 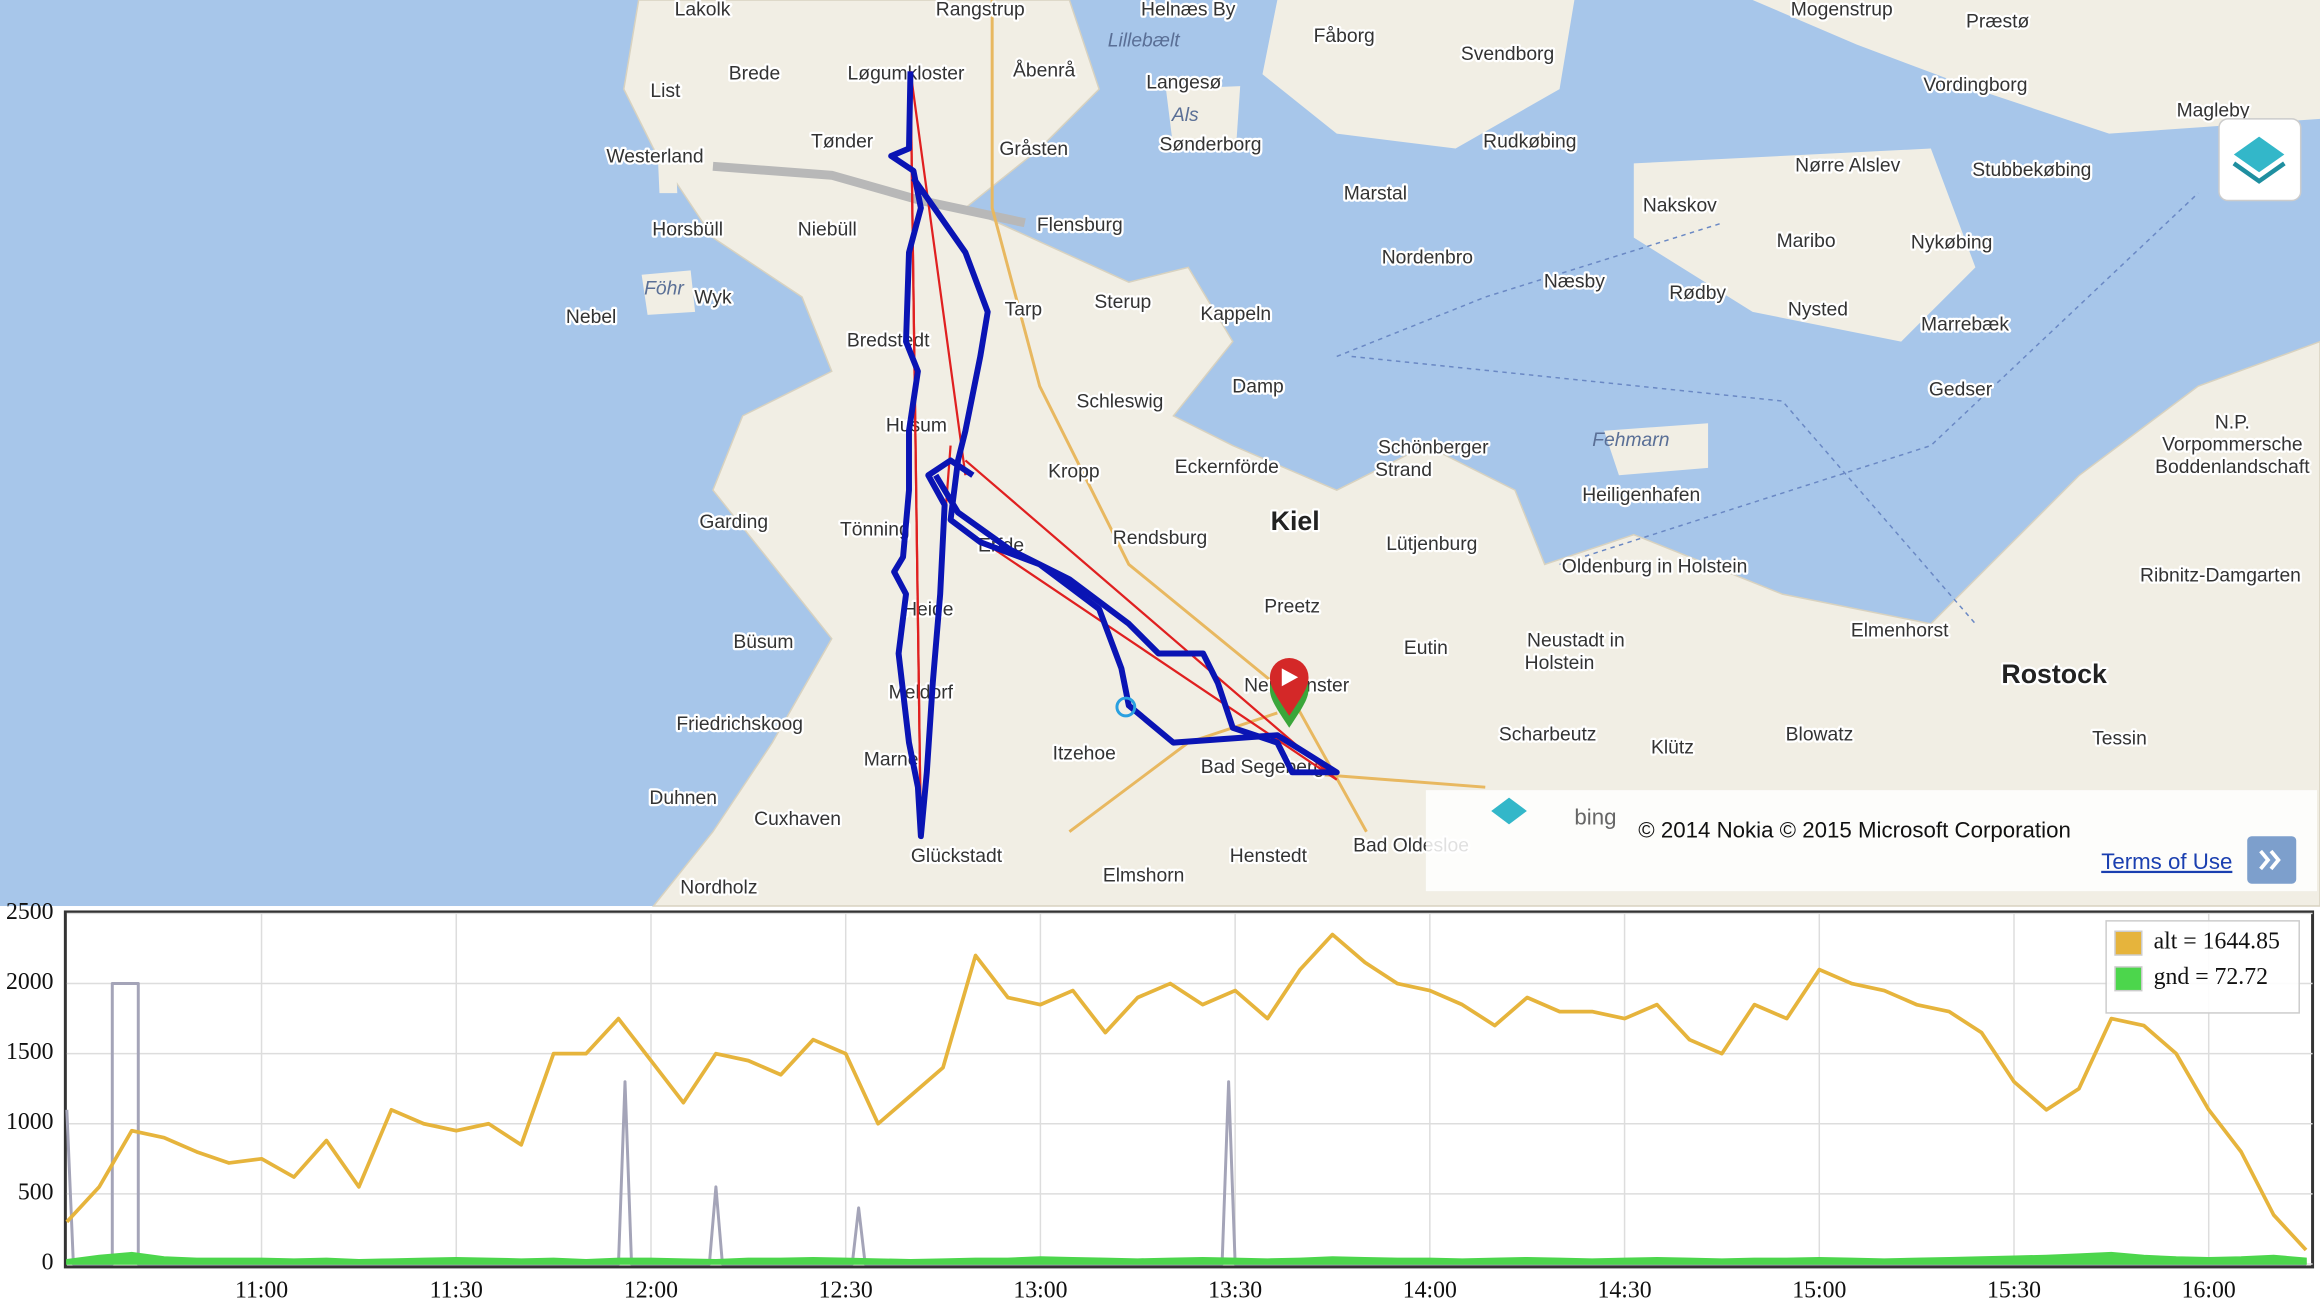 What do you see at coordinates (651, 1291) in the screenshot?
I see `x-tick-label: 12:00` at bounding box center [651, 1291].